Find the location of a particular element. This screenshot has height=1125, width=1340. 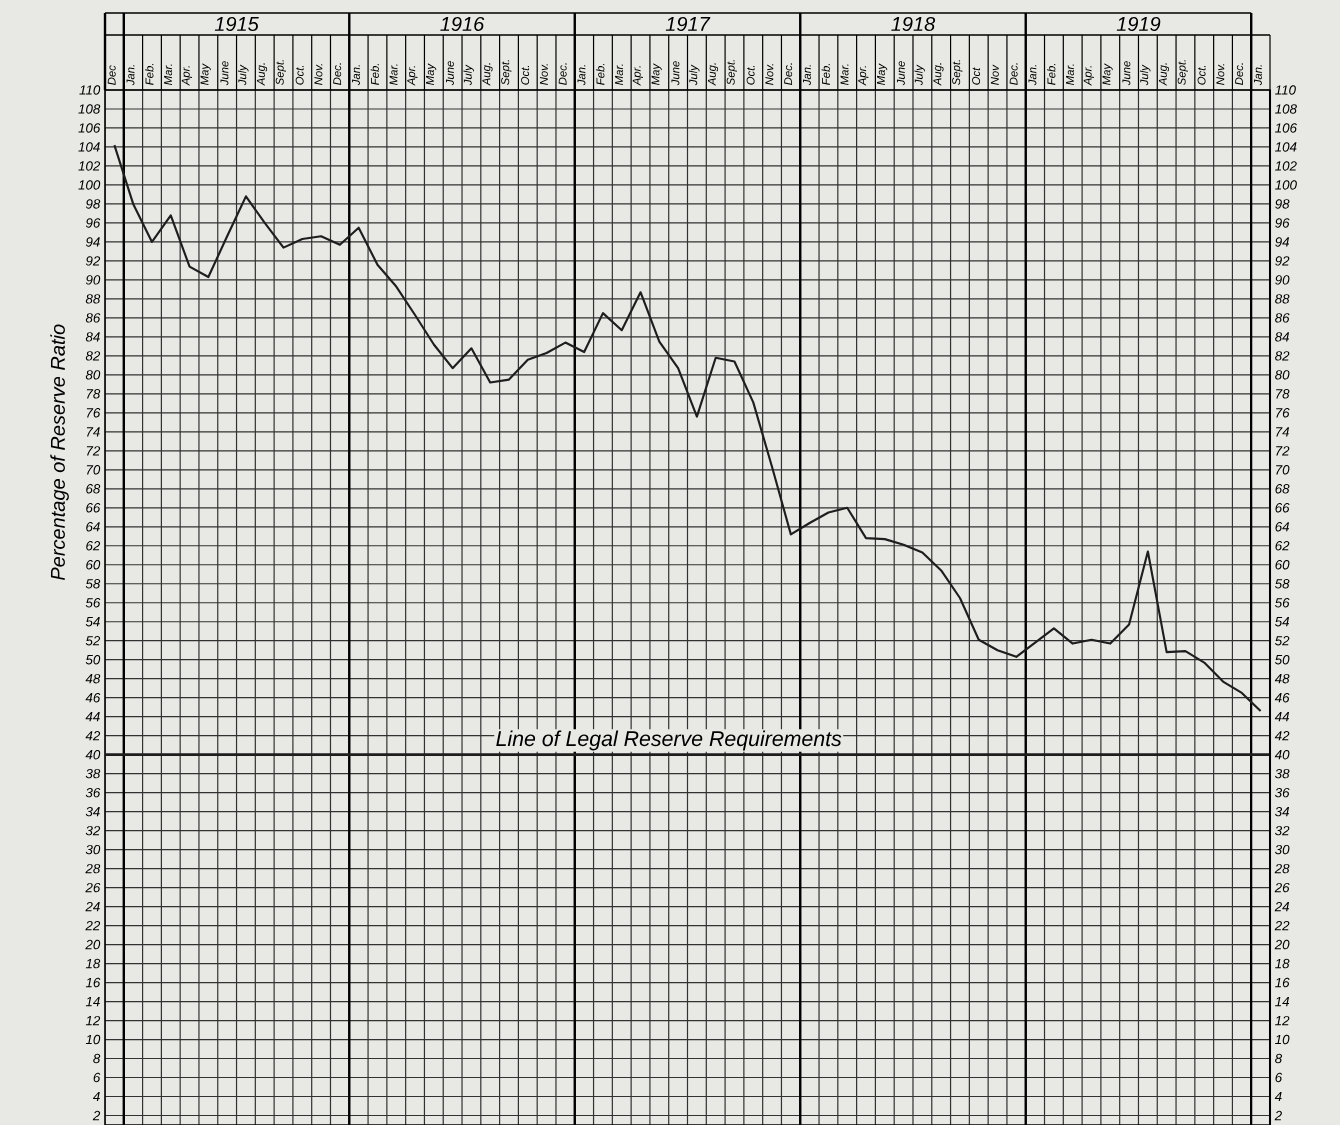

y-tick-label: 98 is located at coordinates (93, 204).